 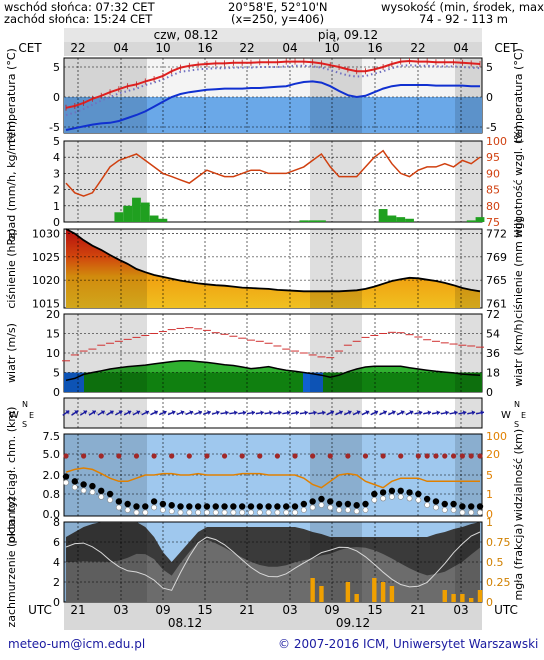 I want to click on fog-right-tick: 0, so click(x=489, y=602).